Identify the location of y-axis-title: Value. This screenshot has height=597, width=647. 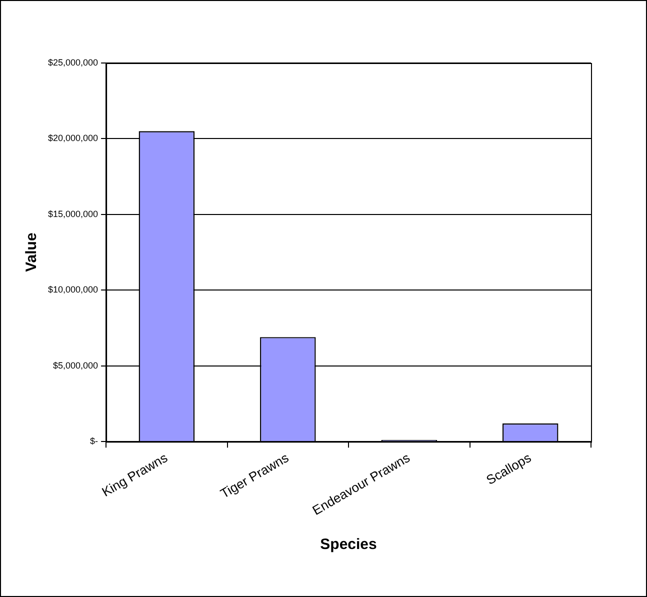
(31, 252).